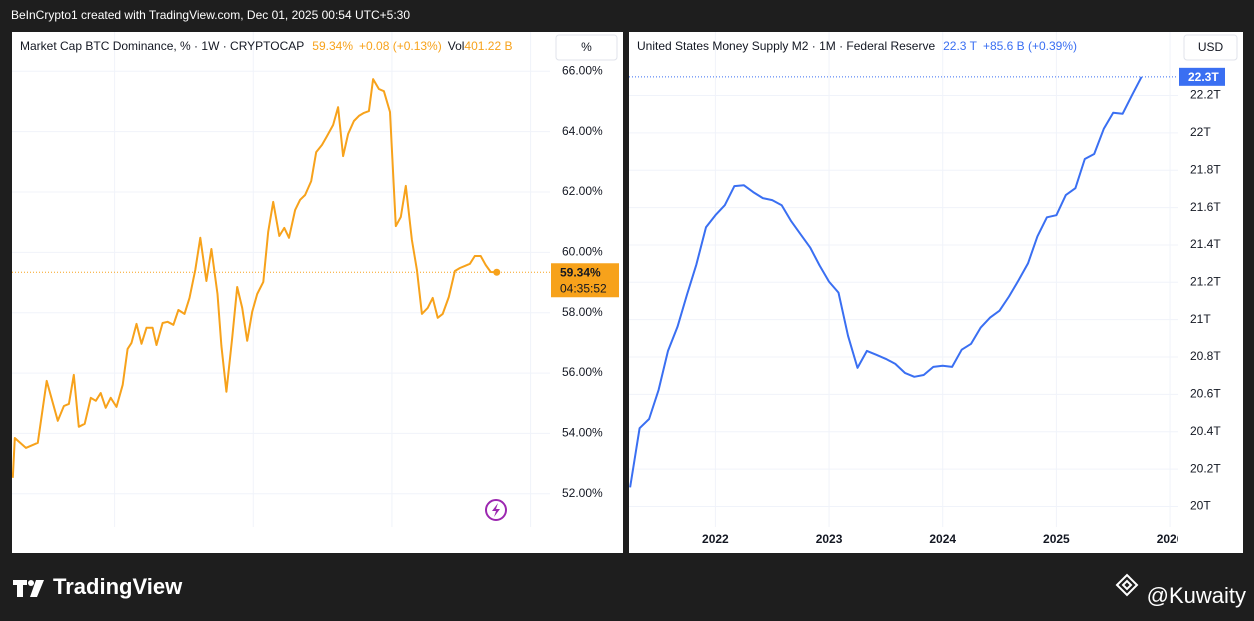  Describe the element at coordinates (582, 252) in the screenshot. I see `y-tick-label: 60.00%` at that location.